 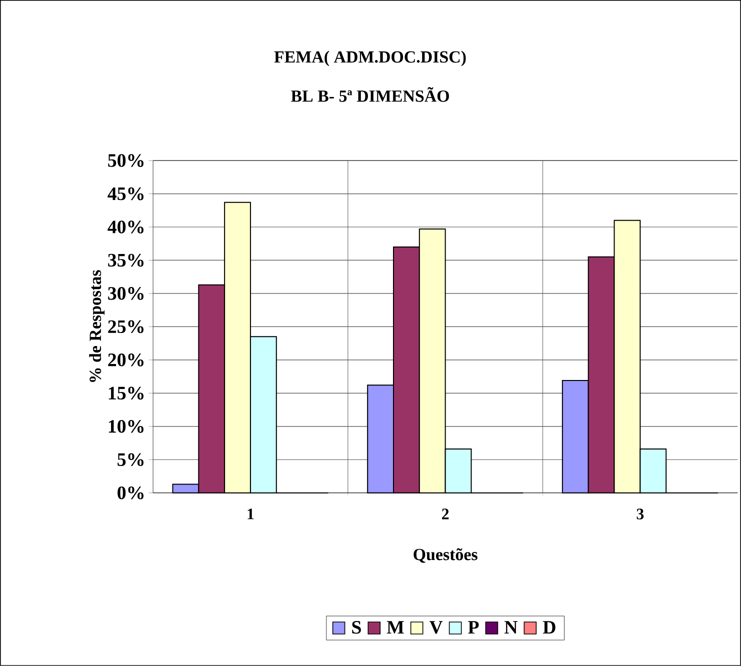 What do you see at coordinates (640, 514) in the screenshot?
I see `x-tick-label: 3` at bounding box center [640, 514].